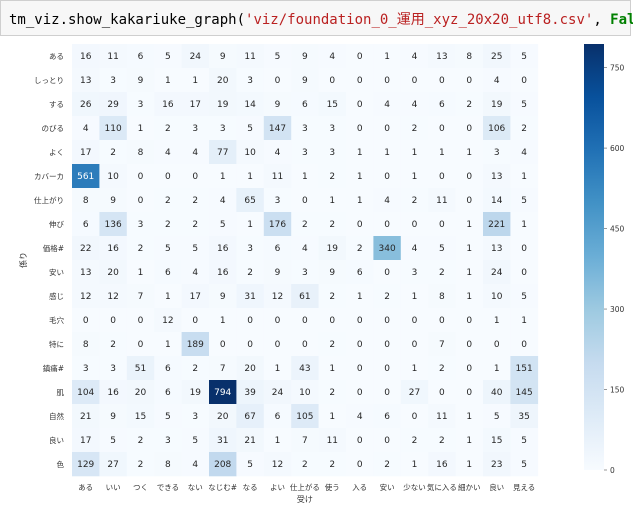  What do you see at coordinates (140, 369) in the screenshot?
I see `cell-value-label: 51` at bounding box center [140, 369].